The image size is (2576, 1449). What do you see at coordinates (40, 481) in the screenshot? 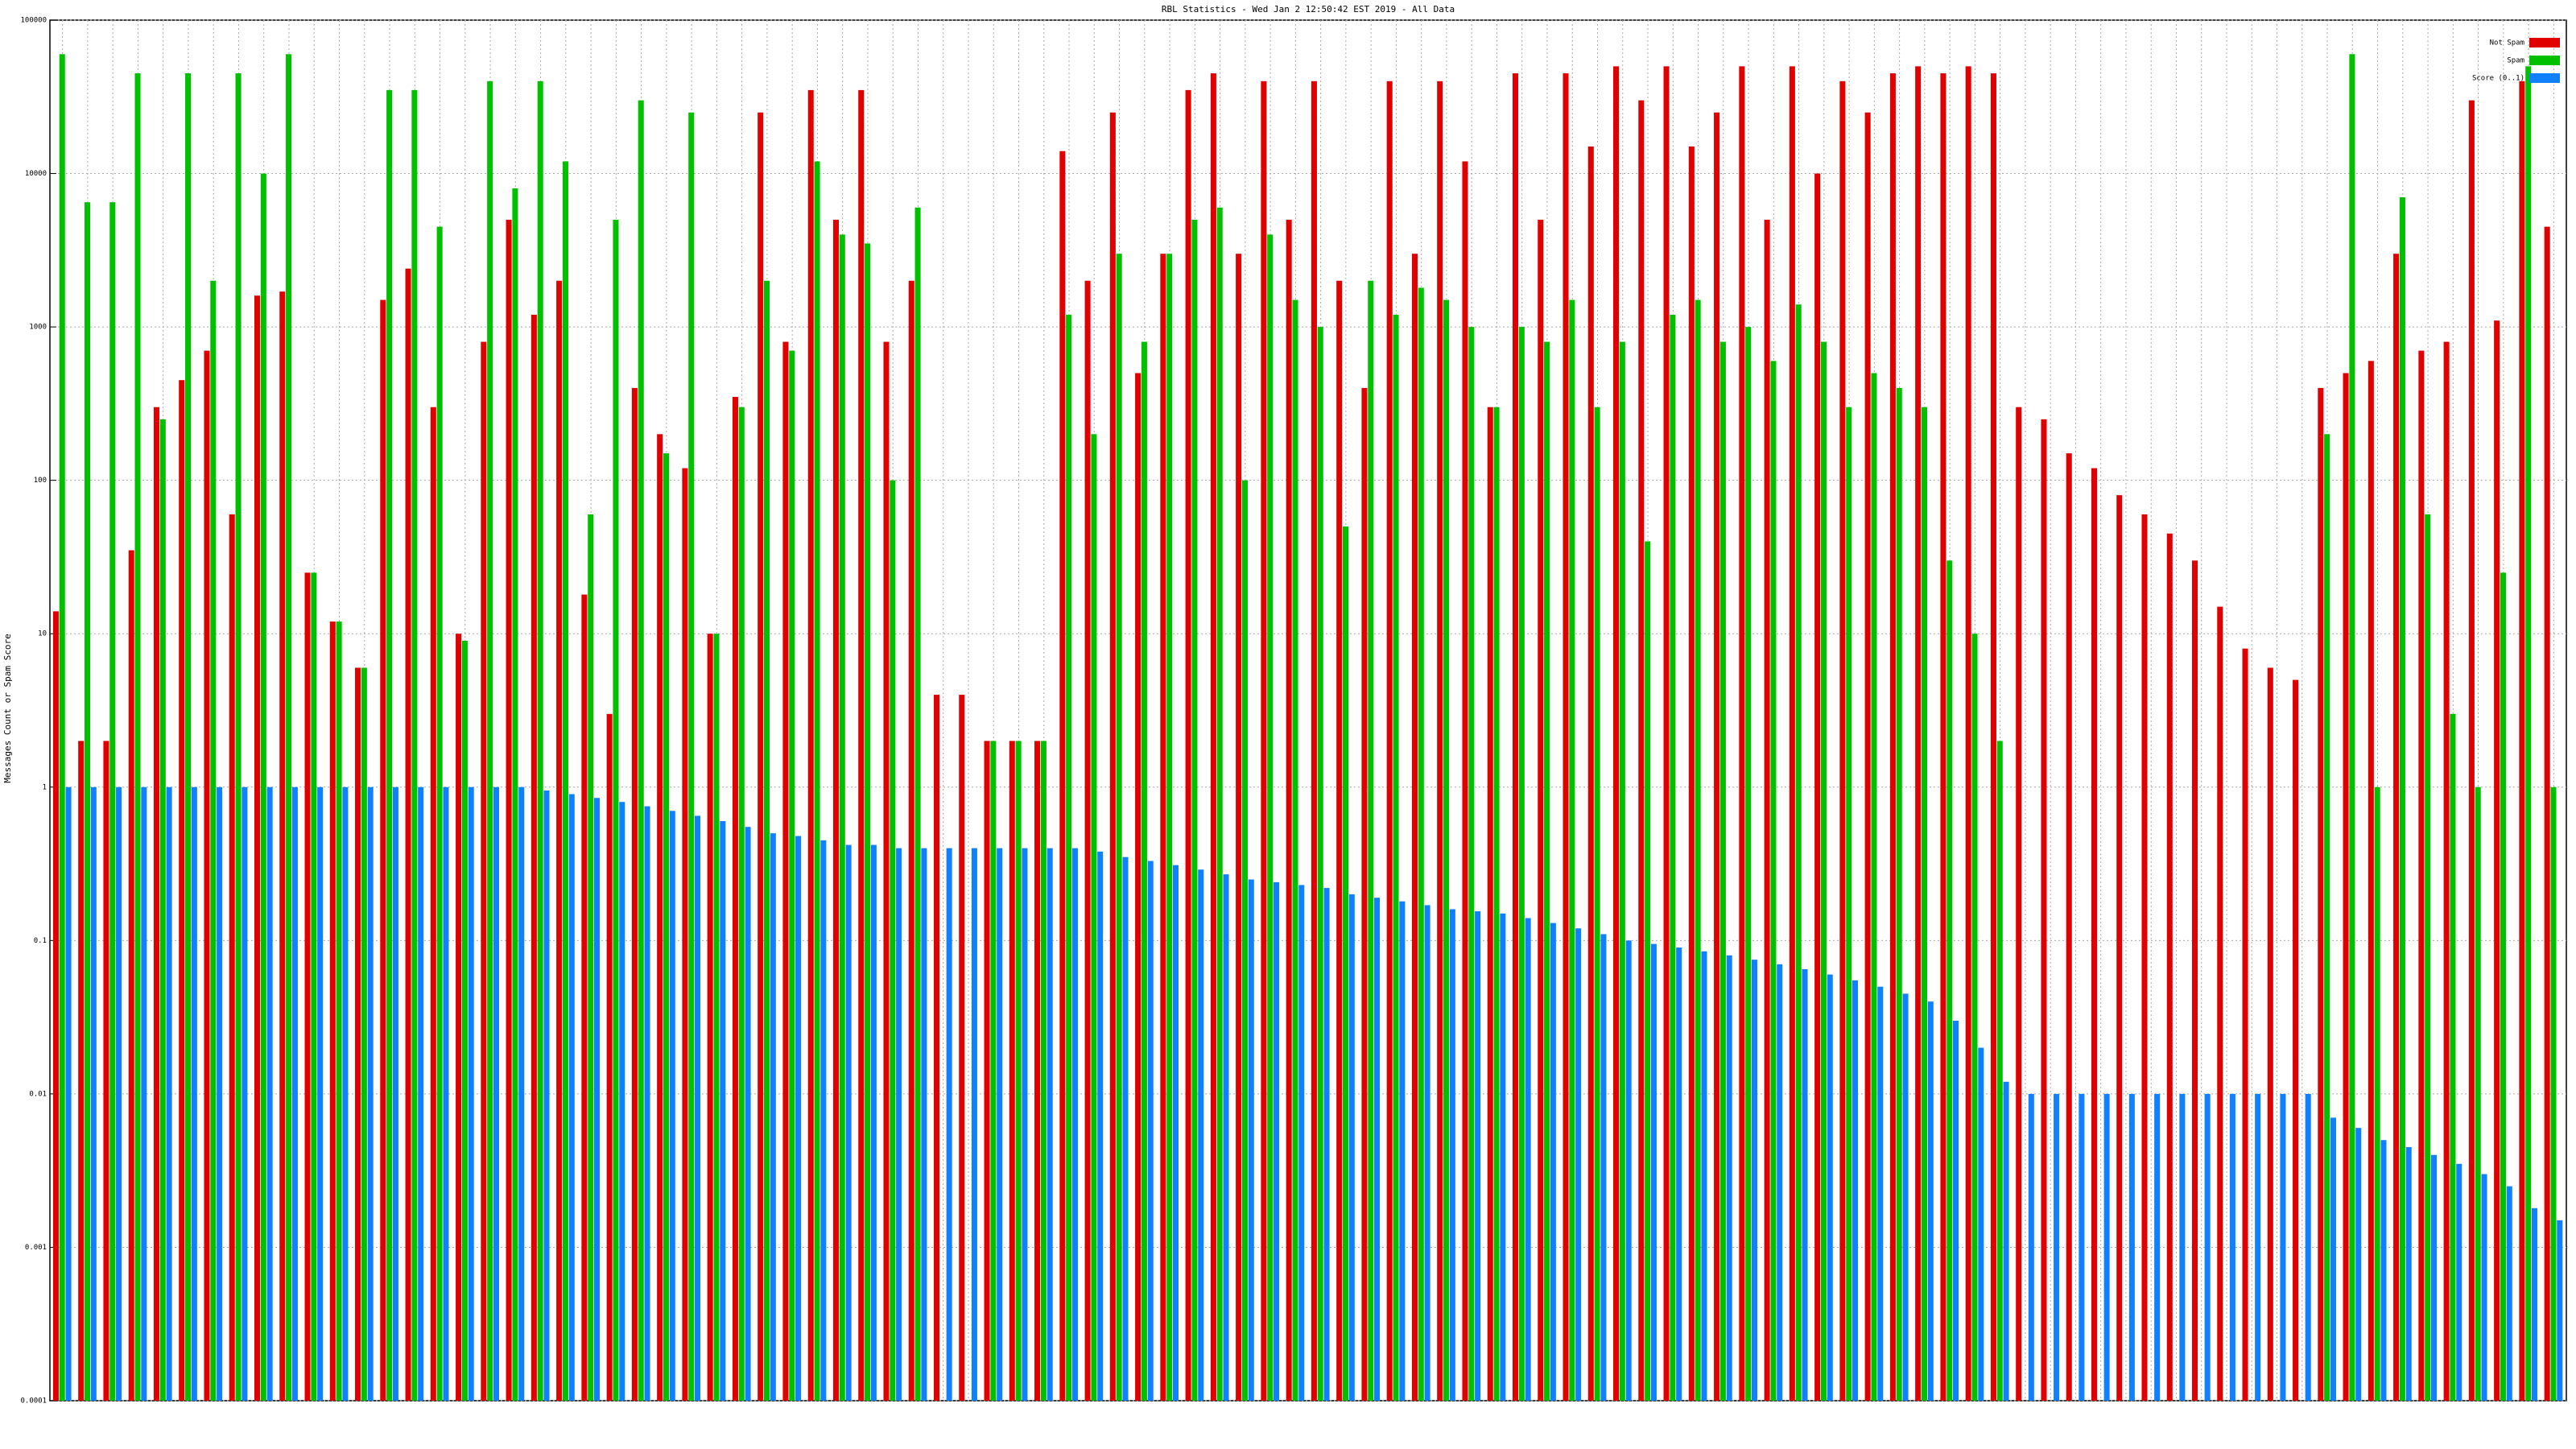
I see `y-tick-label: 100` at bounding box center [40, 481].